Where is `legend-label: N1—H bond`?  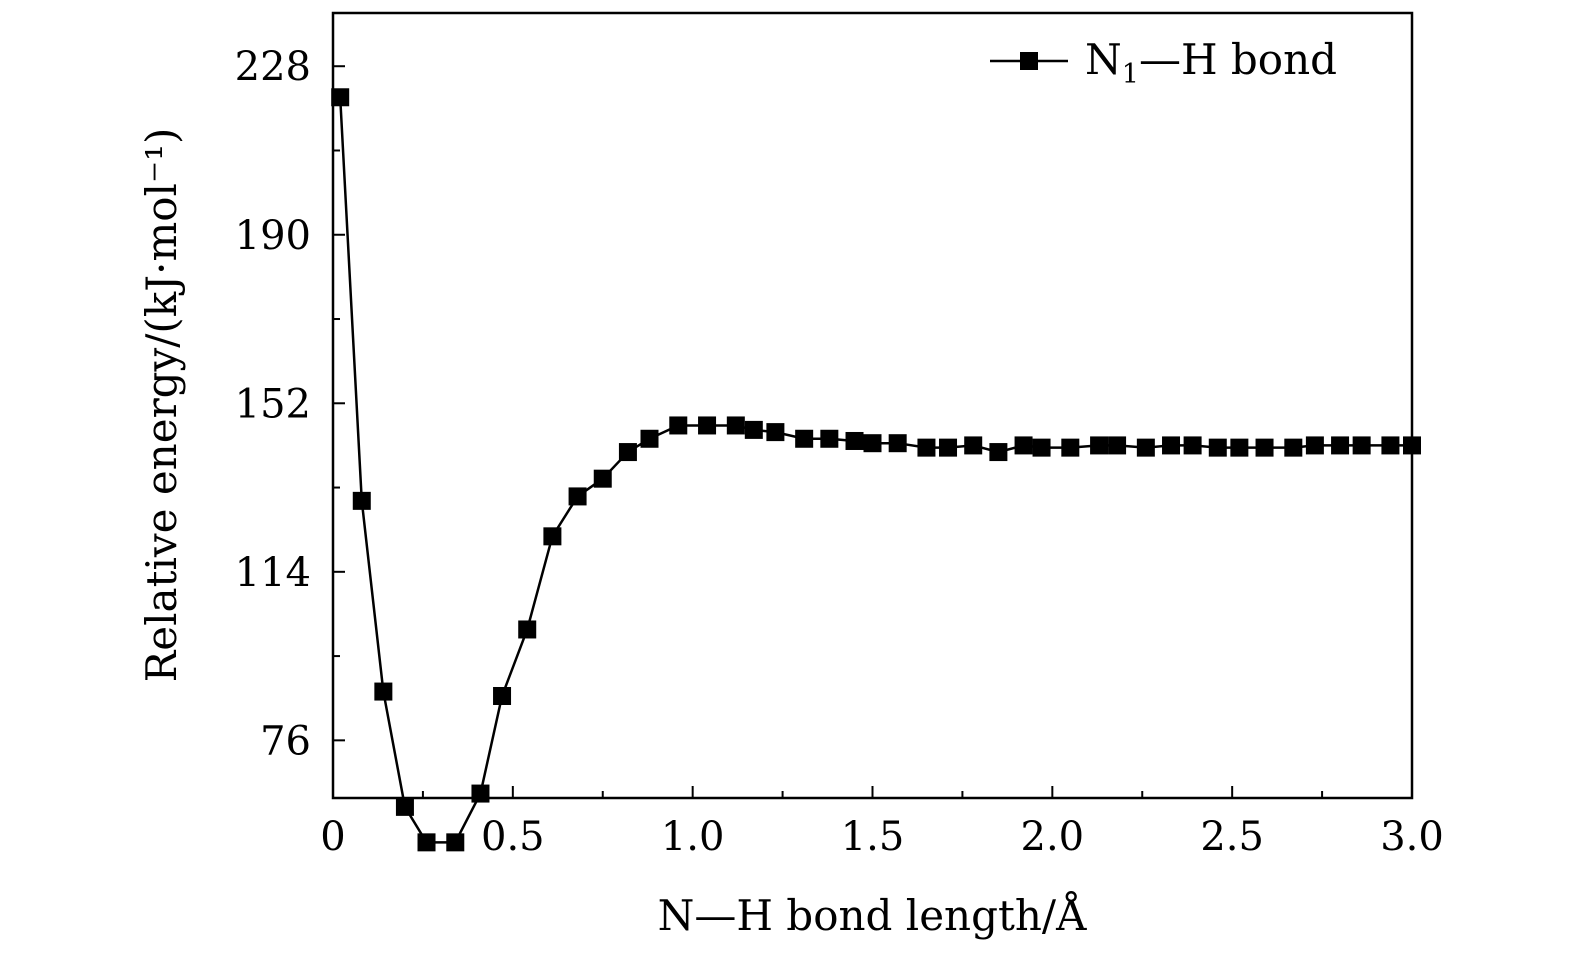 legend-label: N1—H bond is located at coordinates (1211, 62).